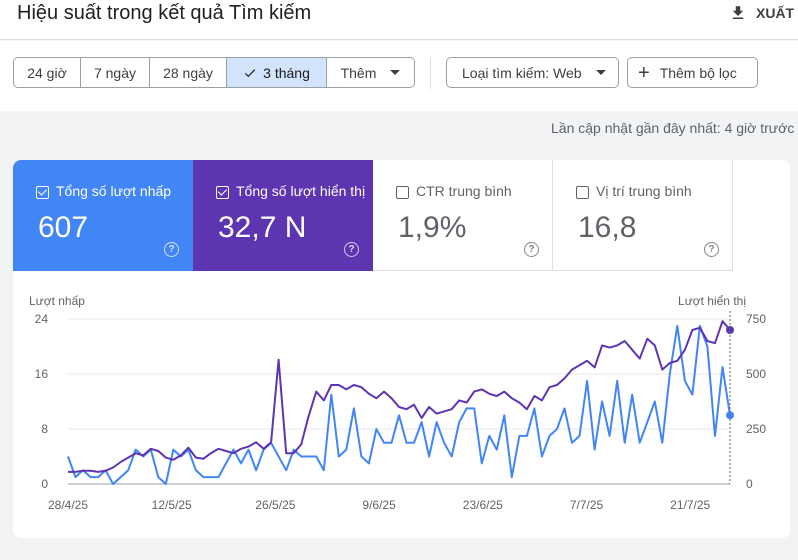 The height and width of the screenshot is (560, 798). I want to click on y-tick-left: 24, so click(42, 319).